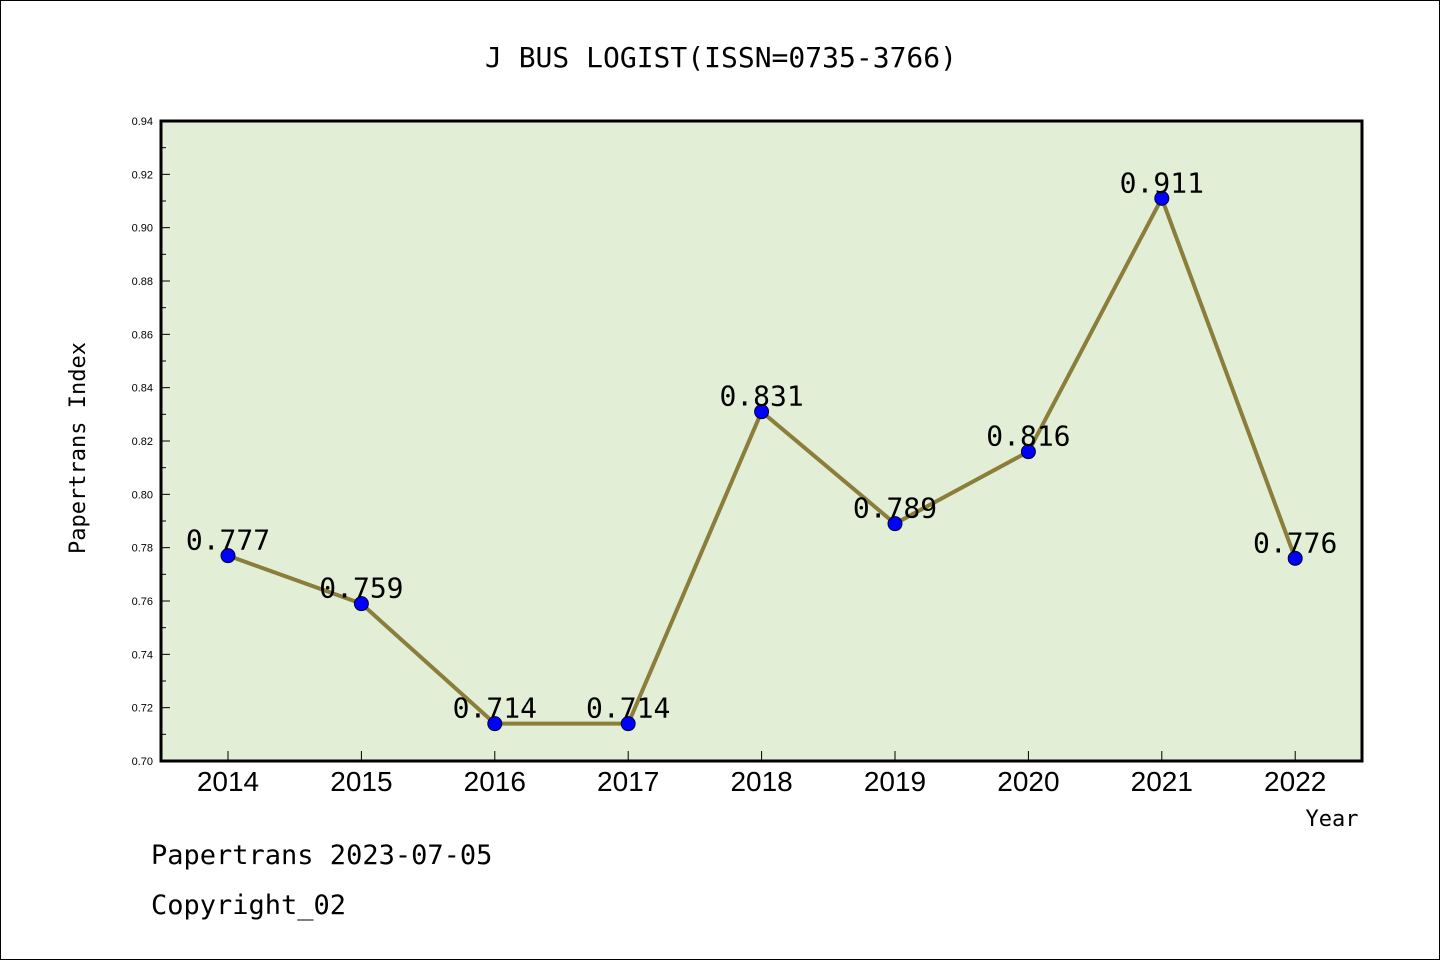 This screenshot has width=1440, height=961. I want to click on chart-title: J BUS LOGIST(ISSN=0735-3766), so click(721, 57).